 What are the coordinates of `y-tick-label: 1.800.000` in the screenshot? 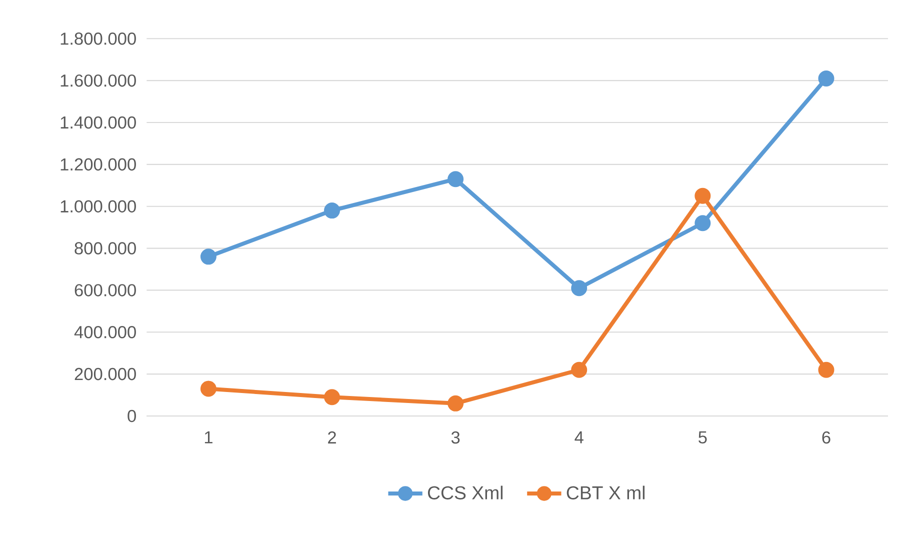 It's located at (98, 38).